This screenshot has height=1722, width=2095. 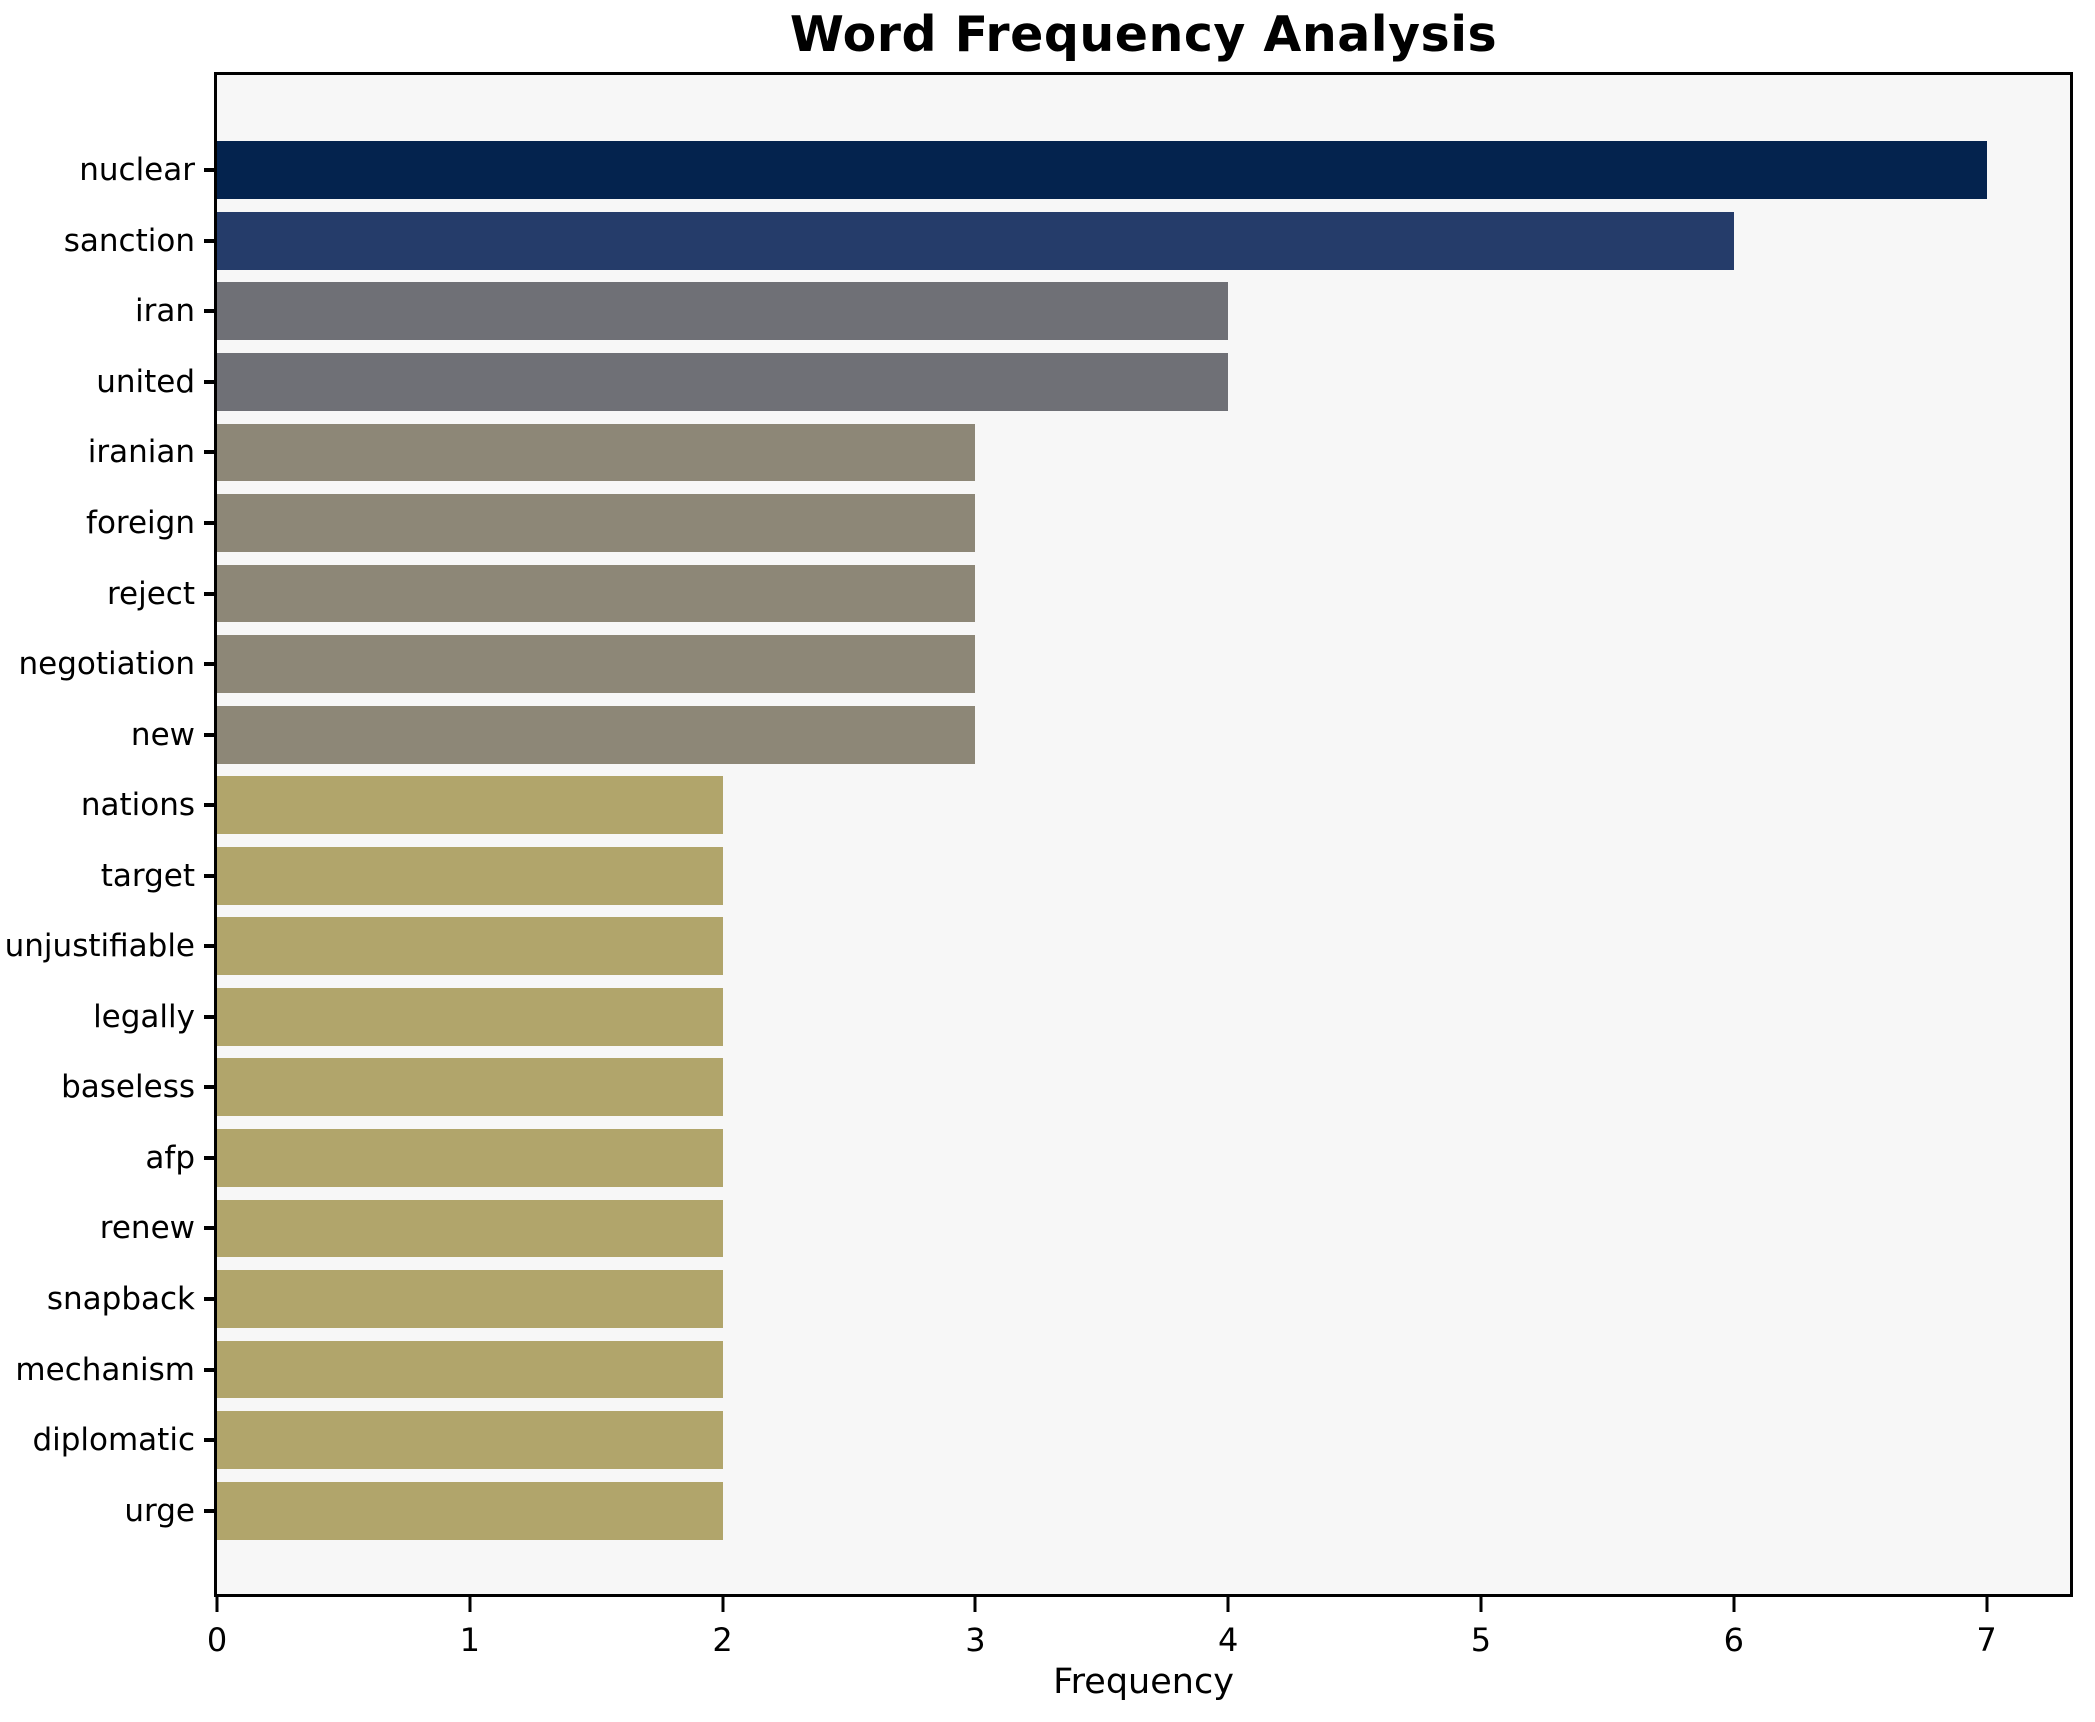 I want to click on y-tick-label: new, so click(x=162, y=734).